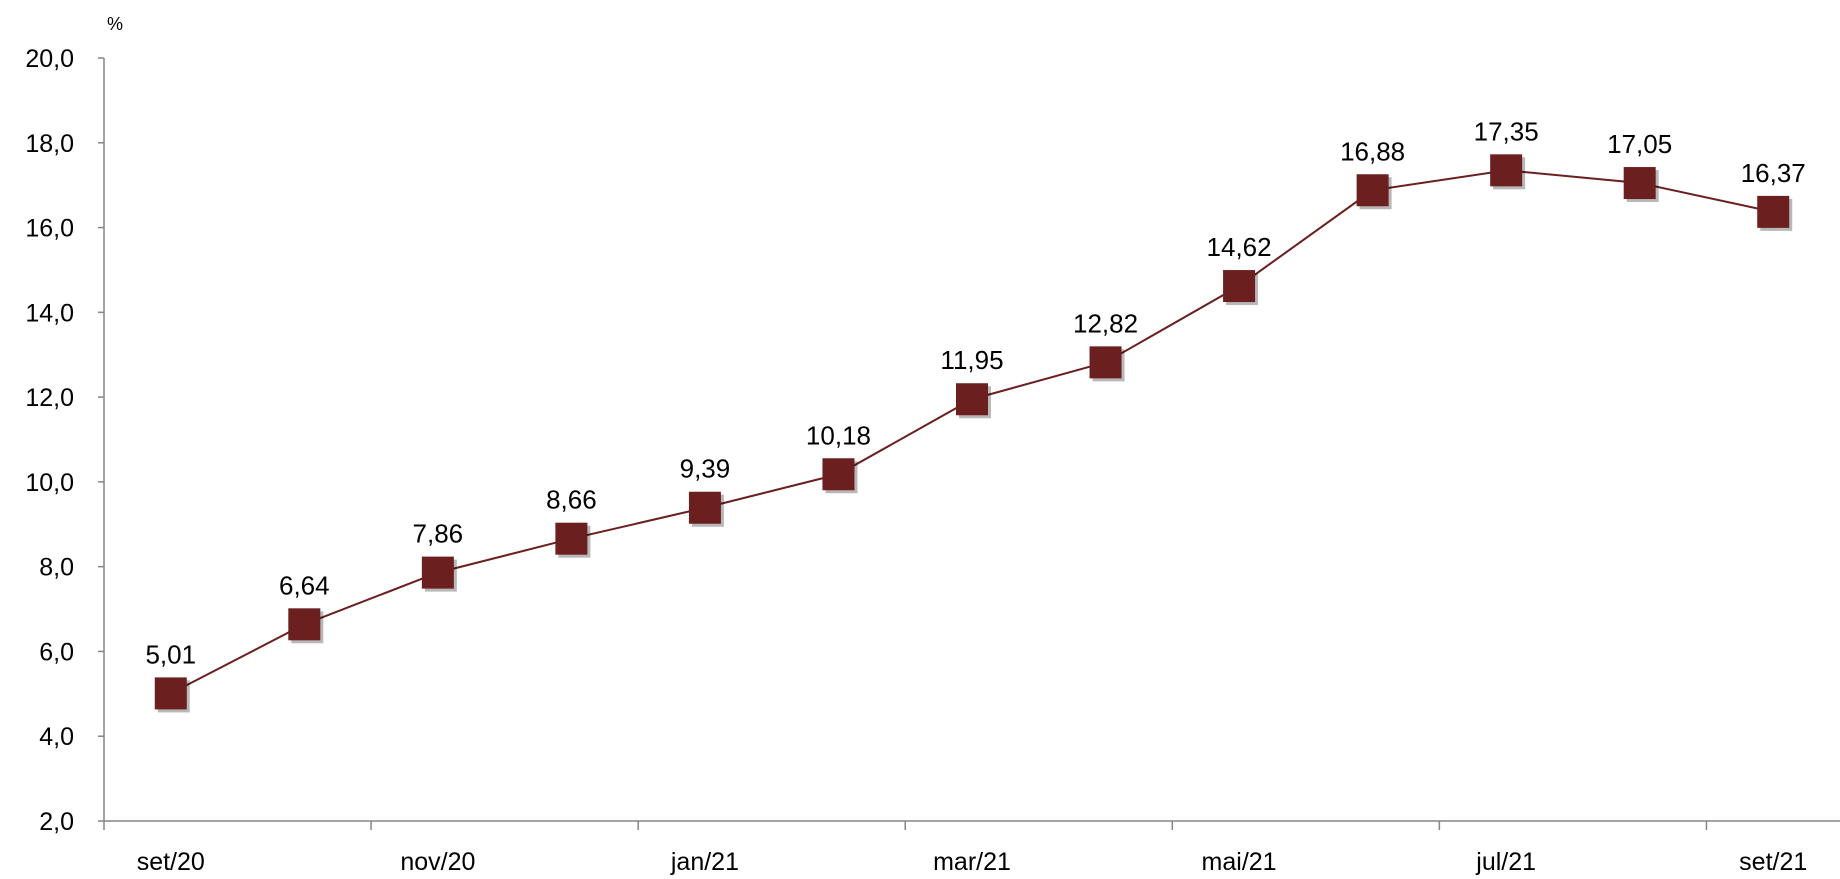 This screenshot has height=879, width=1840. What do you see at coordinates (704, 862) in the screenshot?
I see `x-tick-label: jan/21` at bounding box center [704, 862].